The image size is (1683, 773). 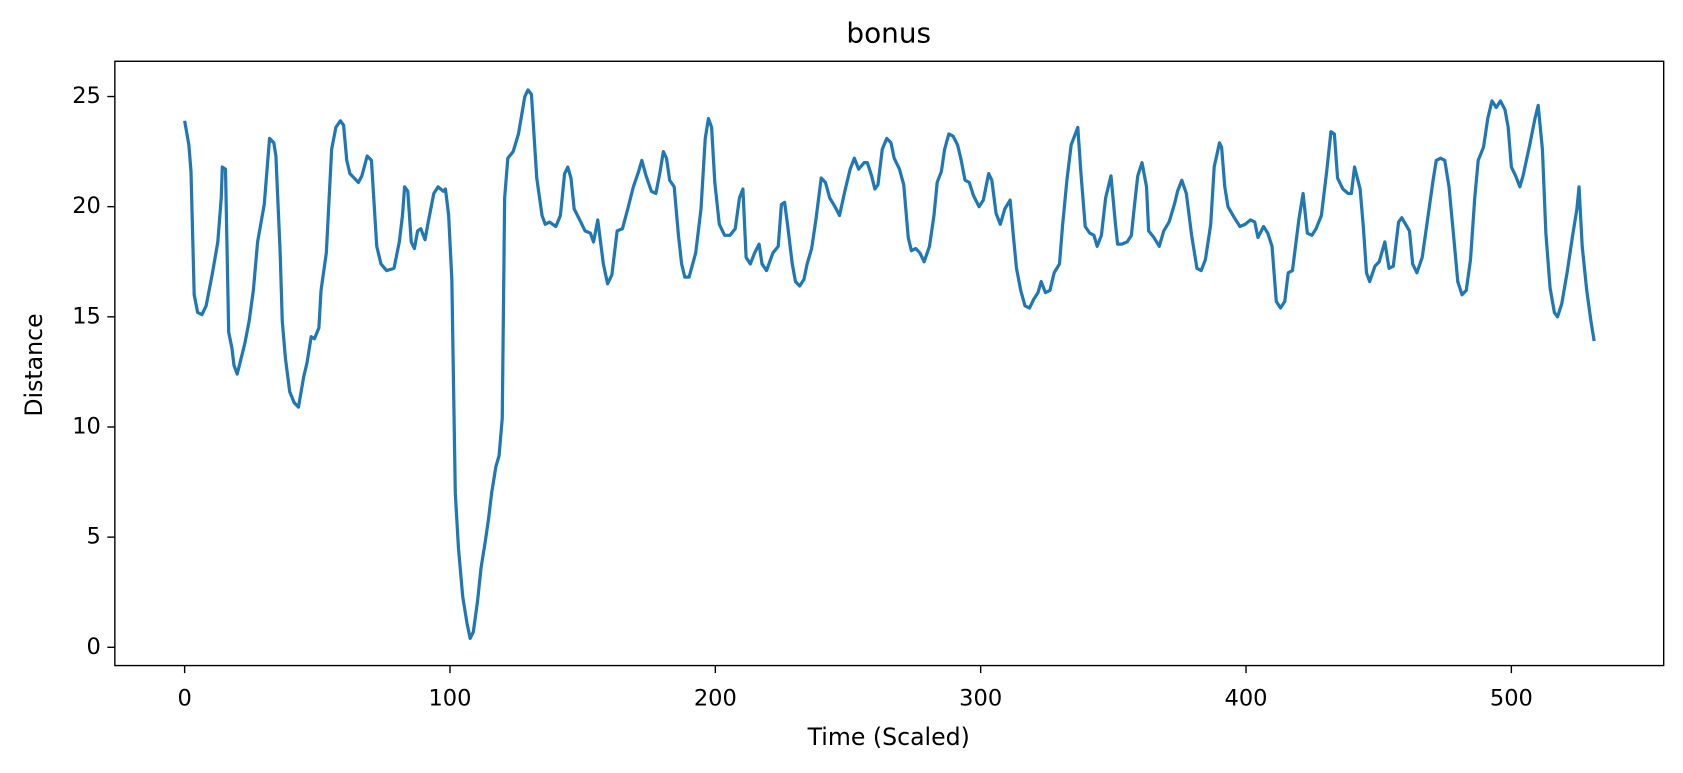 I want to click on x-axis-label: Time (Scaled), so click(x=888, y=737).